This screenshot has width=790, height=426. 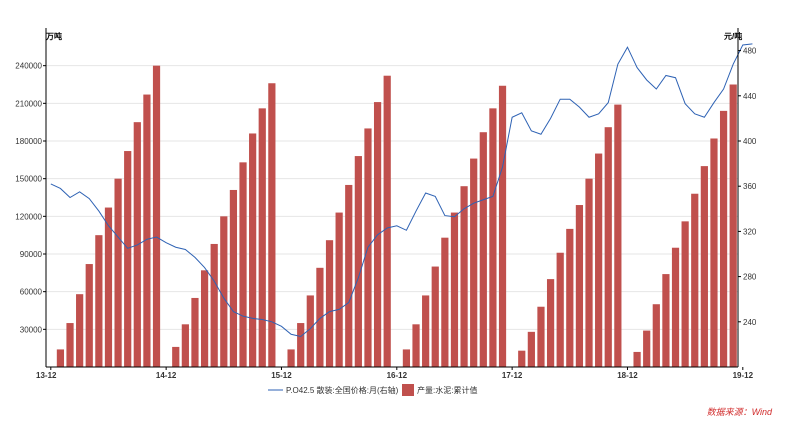 I want to click on x-tick-label: 18-12, so click(x=627, y=375).